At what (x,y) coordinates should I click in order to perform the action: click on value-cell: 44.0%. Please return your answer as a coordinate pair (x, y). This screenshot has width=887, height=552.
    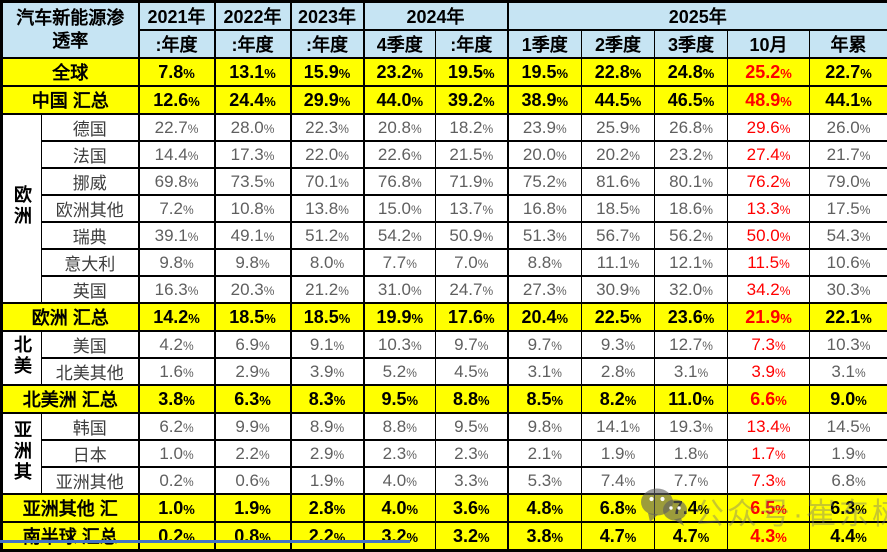
    Looking at the image, I should click on (400, 100).